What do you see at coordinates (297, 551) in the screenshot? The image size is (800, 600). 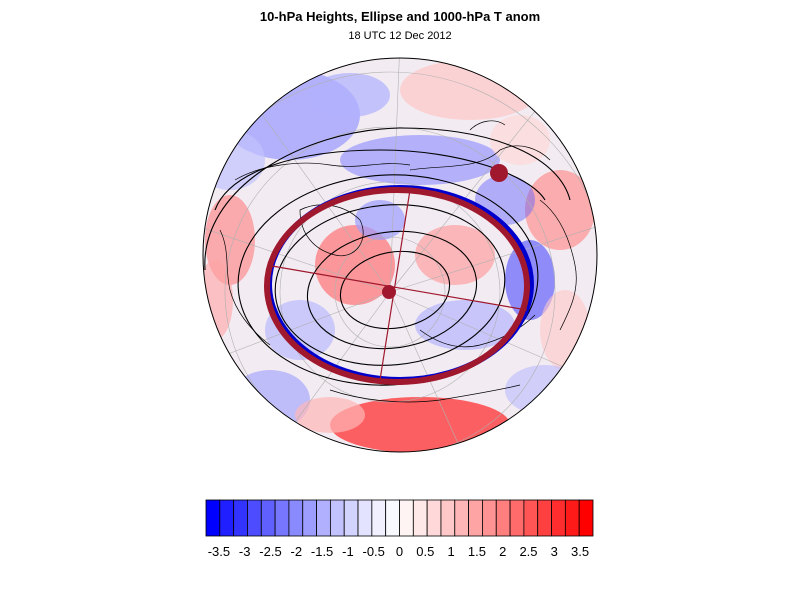 I see `colorbar-tick-label: -2` at bounding box center [297, 551].